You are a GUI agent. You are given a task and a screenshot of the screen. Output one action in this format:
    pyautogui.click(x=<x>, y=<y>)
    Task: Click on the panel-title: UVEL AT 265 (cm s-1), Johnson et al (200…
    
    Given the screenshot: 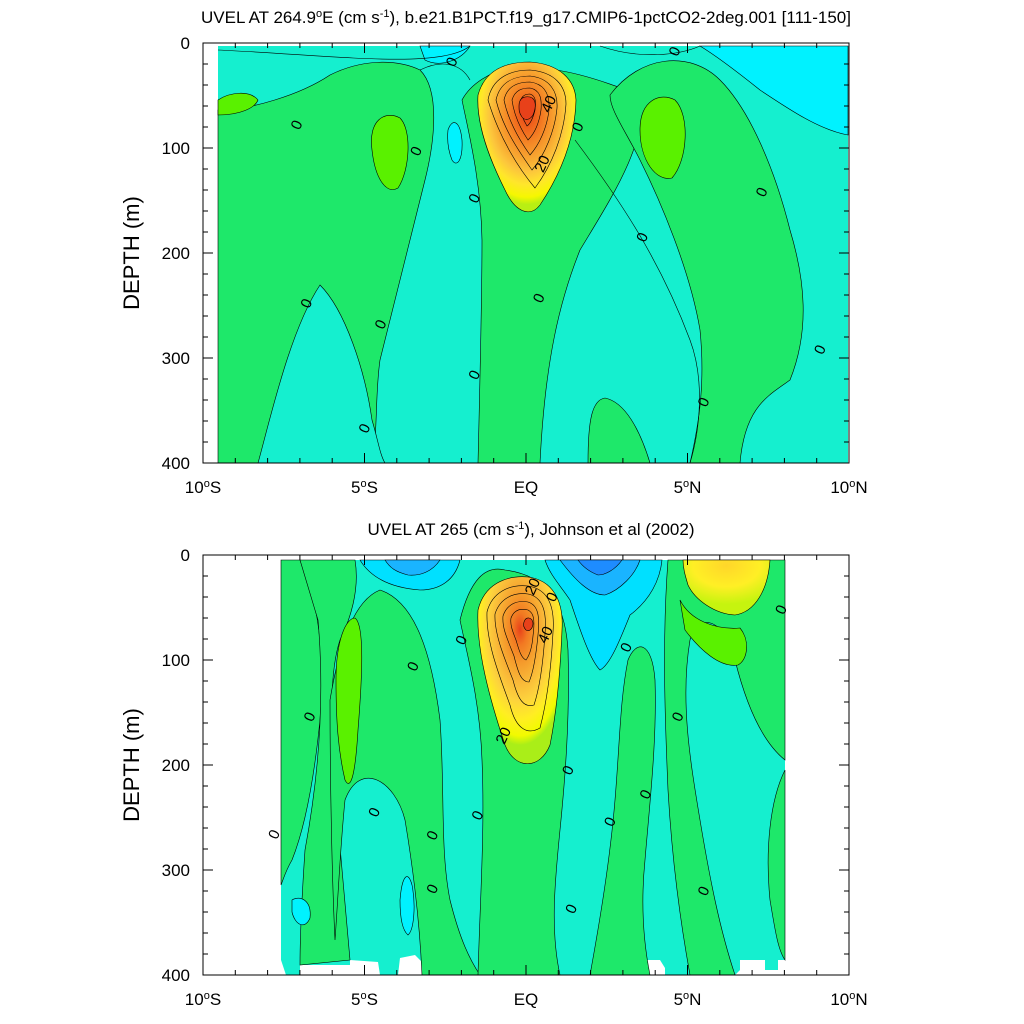 What is the action you would take?
    pyautogui.click(x=531, y=529)
    